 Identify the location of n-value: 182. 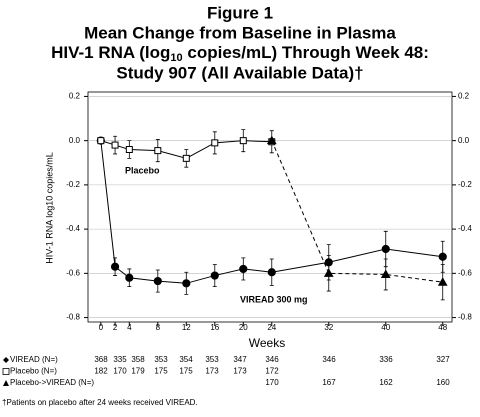
(101, 371).